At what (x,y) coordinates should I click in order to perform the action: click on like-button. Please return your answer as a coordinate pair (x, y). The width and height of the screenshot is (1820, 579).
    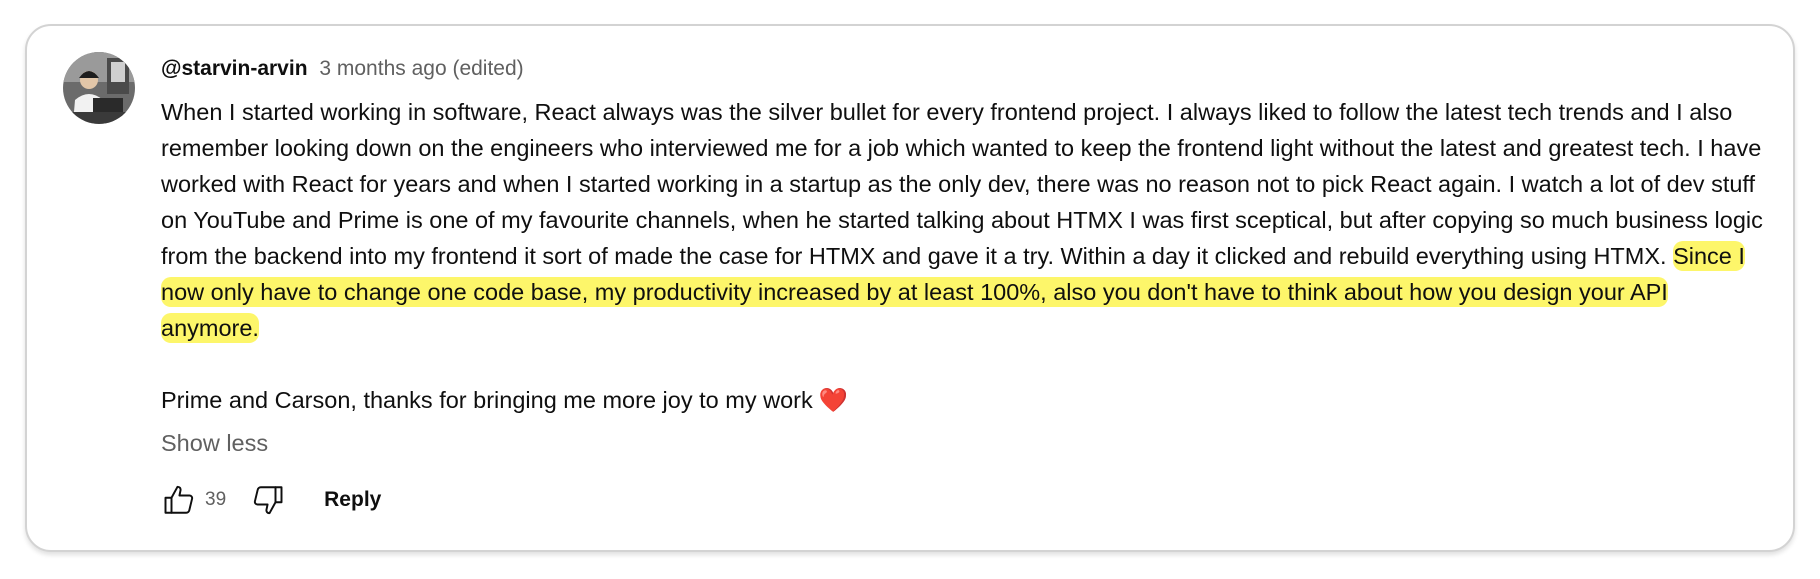
    Looking at the image, I should click on (179, 500).